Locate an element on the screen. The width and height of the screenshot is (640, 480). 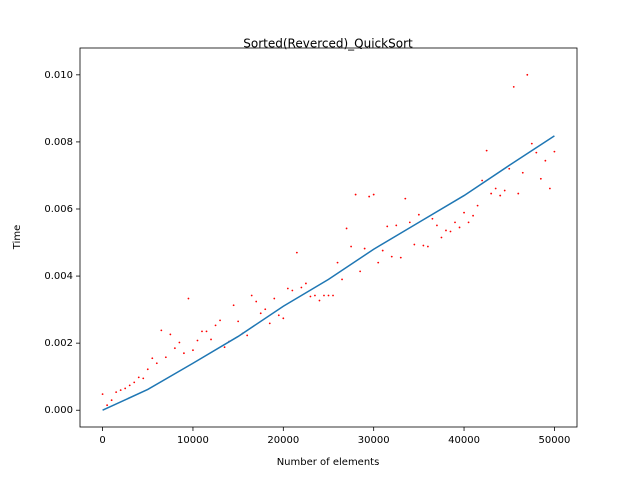
y-tick-label: 0.006 is located at coordinates (58, 209).